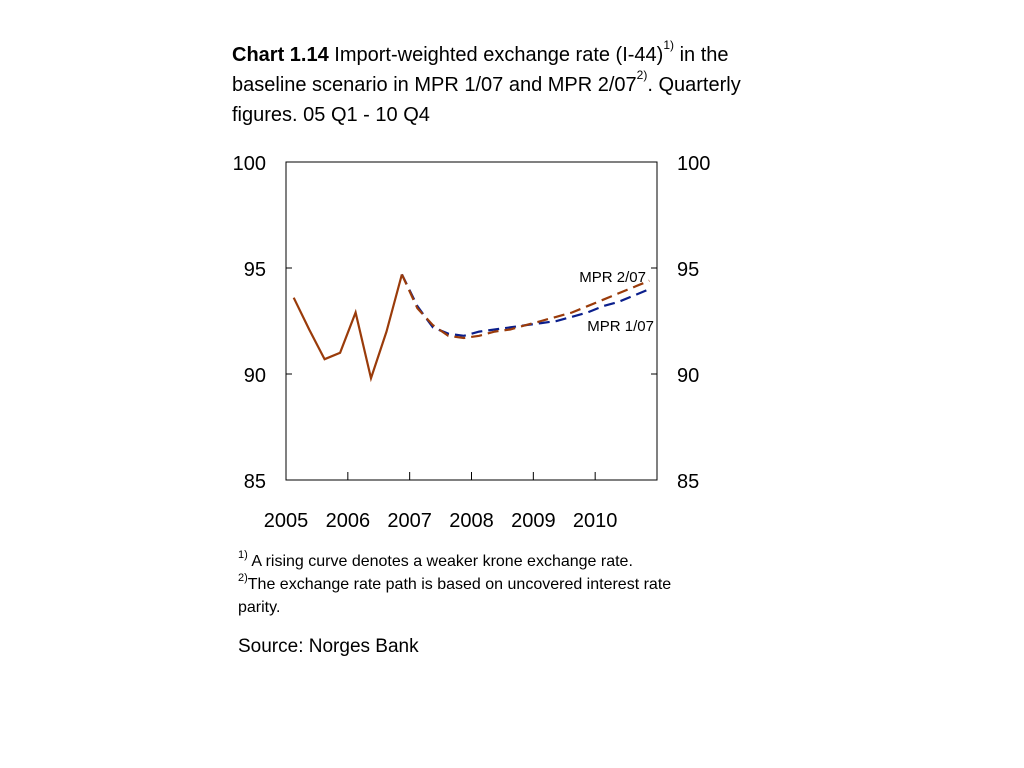 The image size is (1024, 768). What do you see at coordinates (486, 100) in the screenshot?
I see `title-text-3: . Quarterly figures. 05 Q1 - 10 Q4` at bounding box center [486, 100].